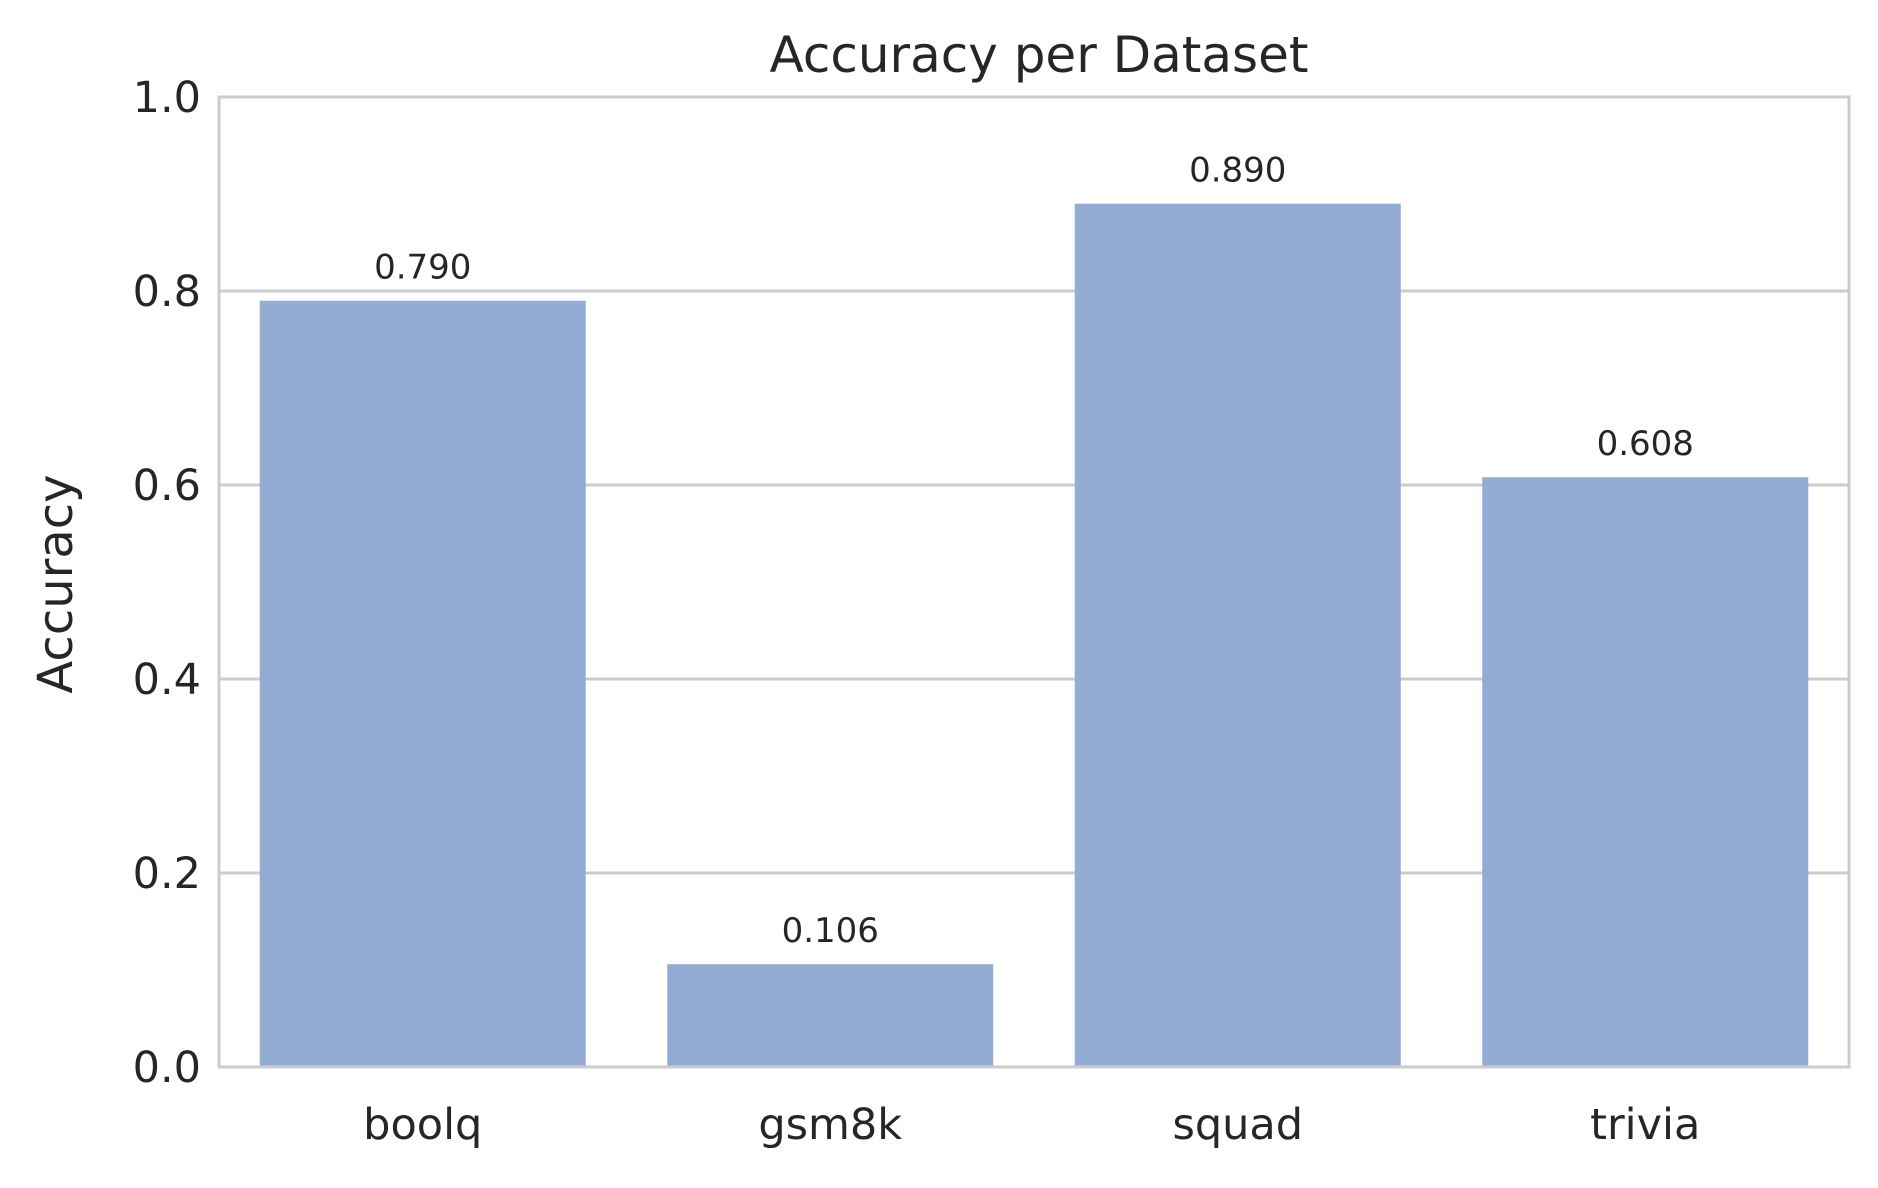  Describe the element at coordinates (167, 486) in the screenshot. I see `y-tick-label: 0.6` at that location.